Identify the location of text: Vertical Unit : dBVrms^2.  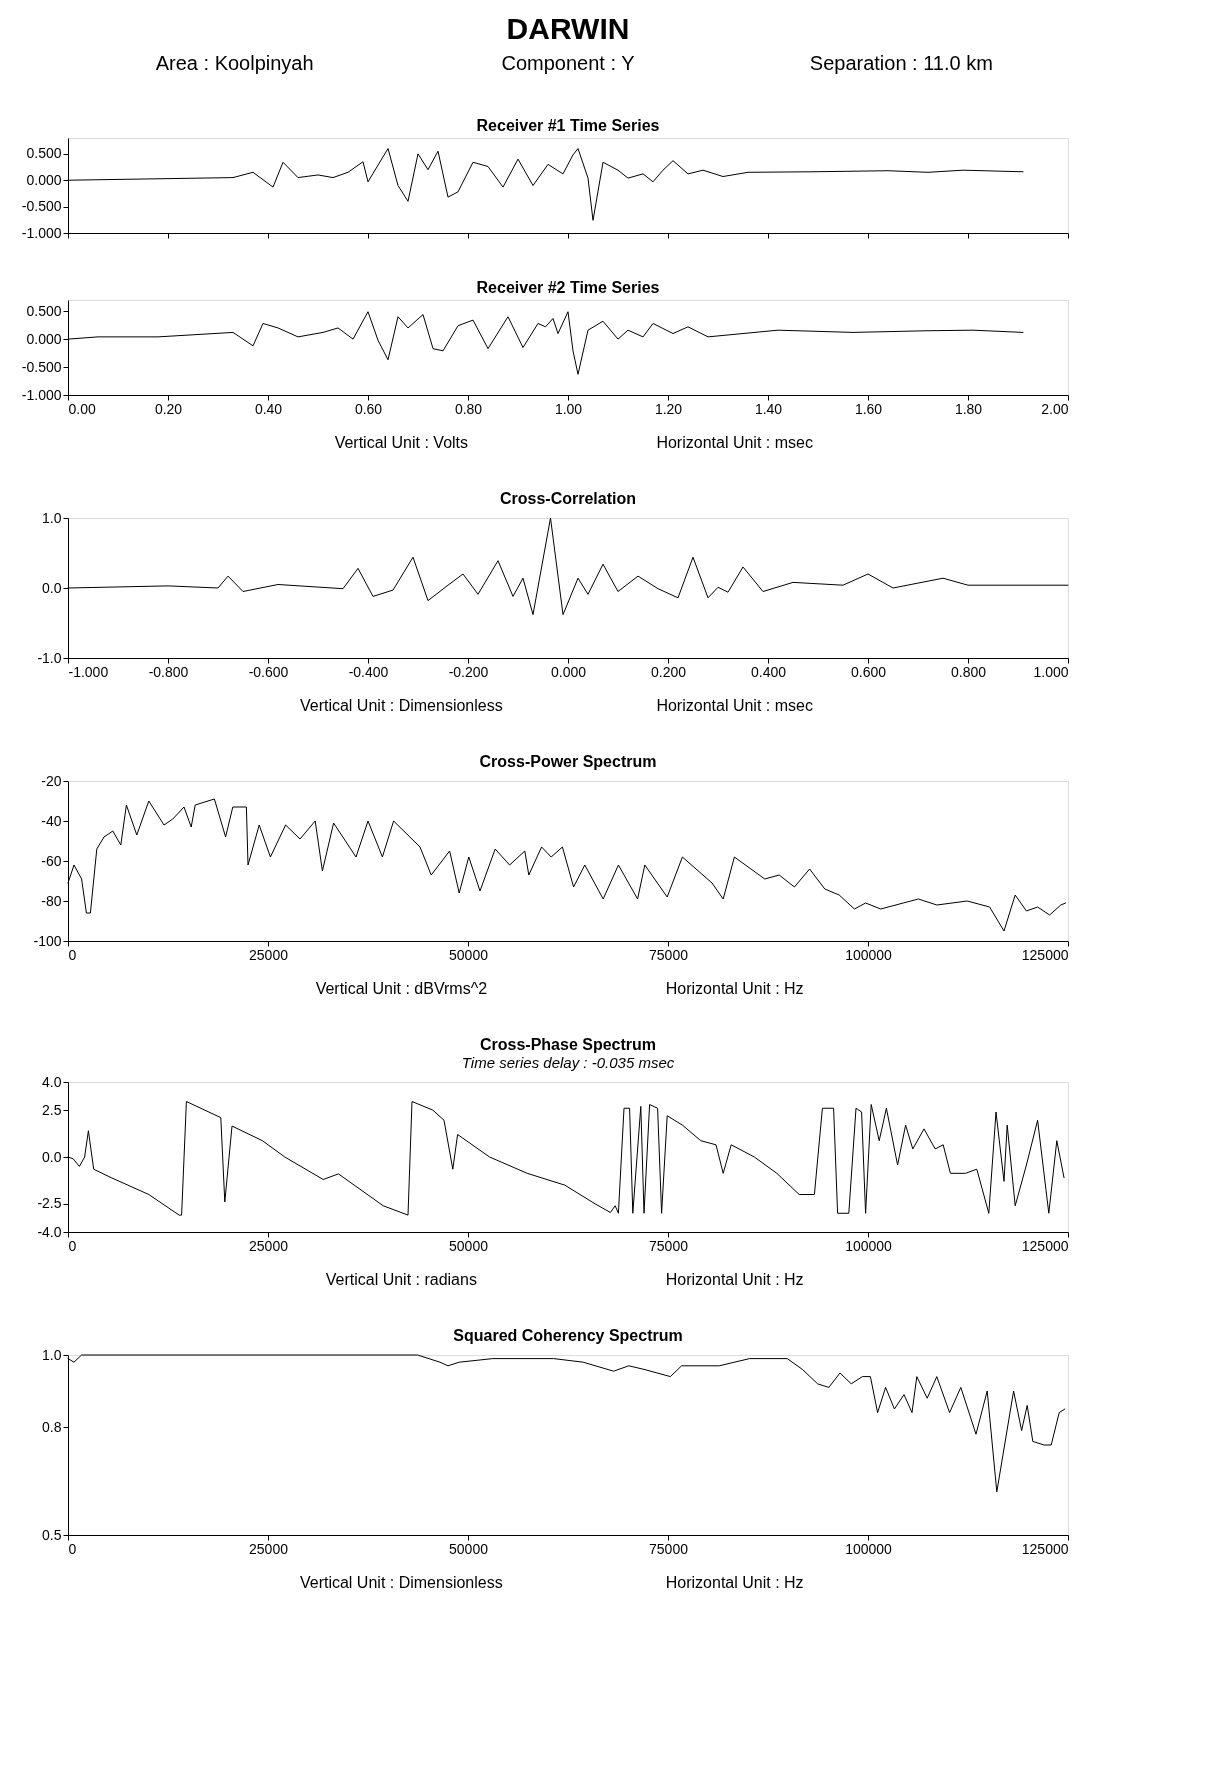
(401, 988).